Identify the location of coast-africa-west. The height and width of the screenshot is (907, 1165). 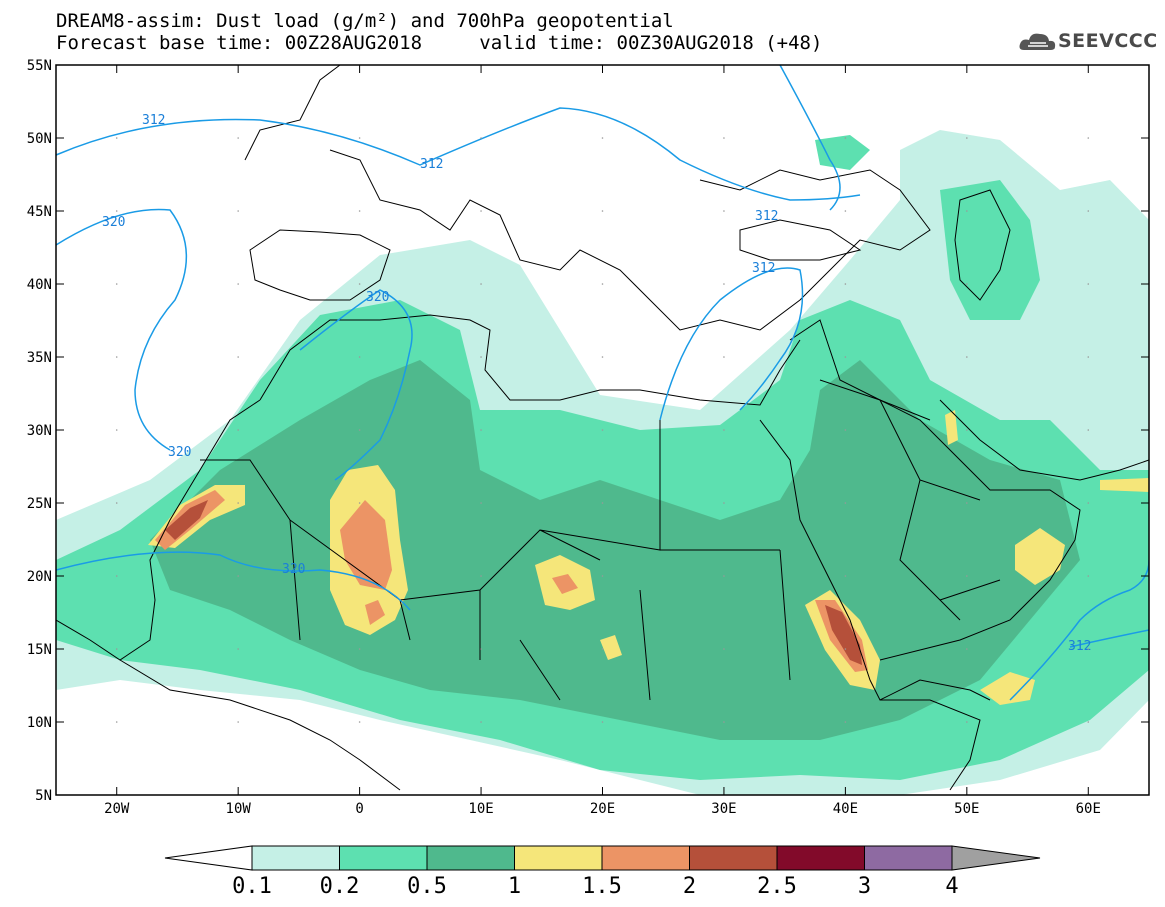
(158, 530).